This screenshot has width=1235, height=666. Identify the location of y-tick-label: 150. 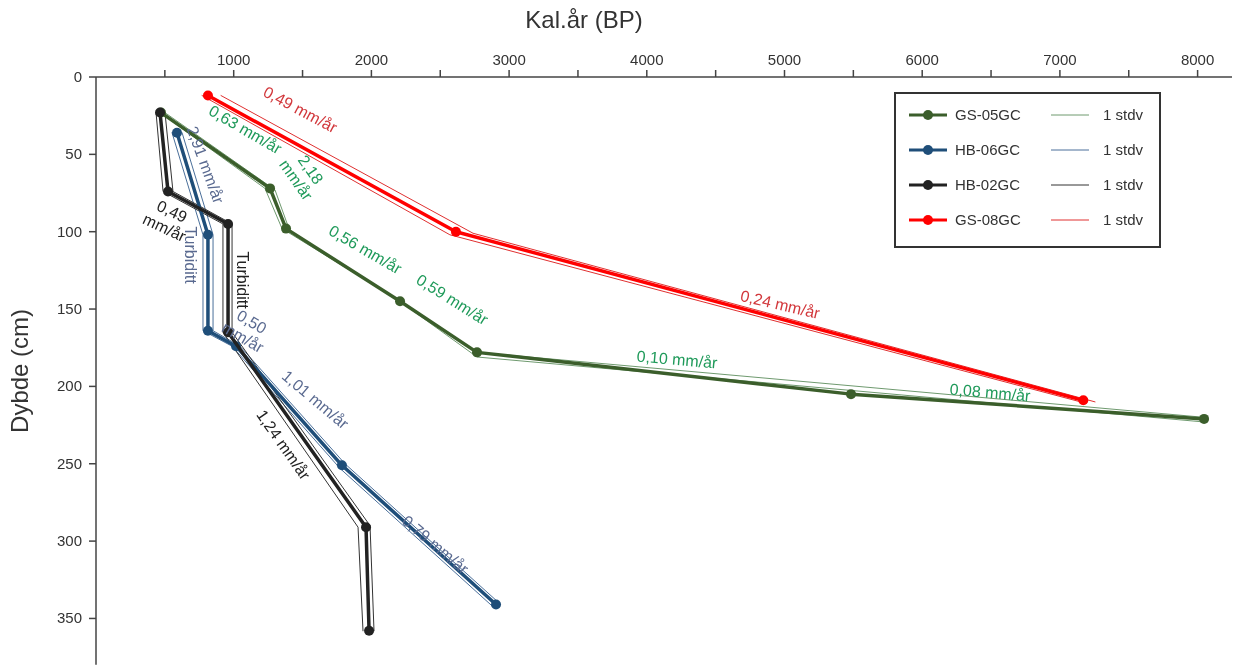
(69, 309).